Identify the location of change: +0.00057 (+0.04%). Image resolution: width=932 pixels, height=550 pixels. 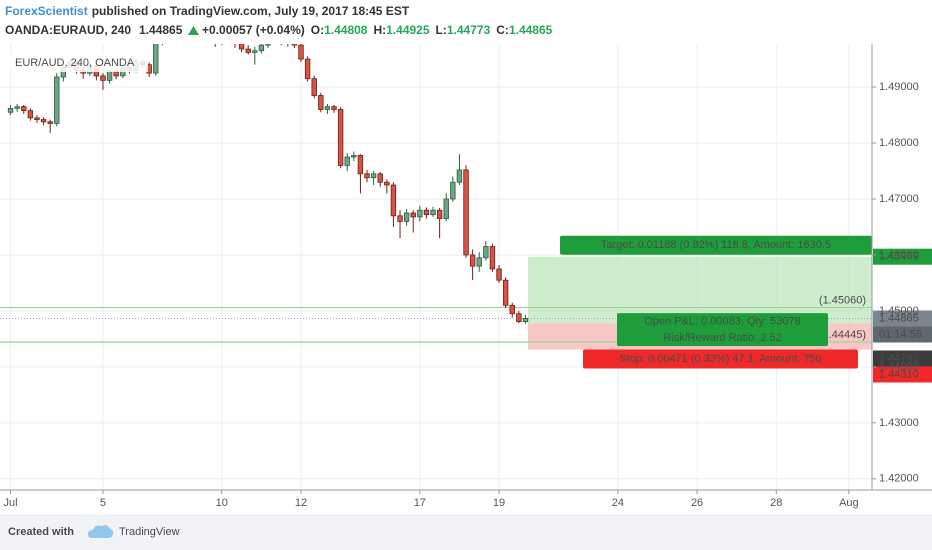
(253, 30).